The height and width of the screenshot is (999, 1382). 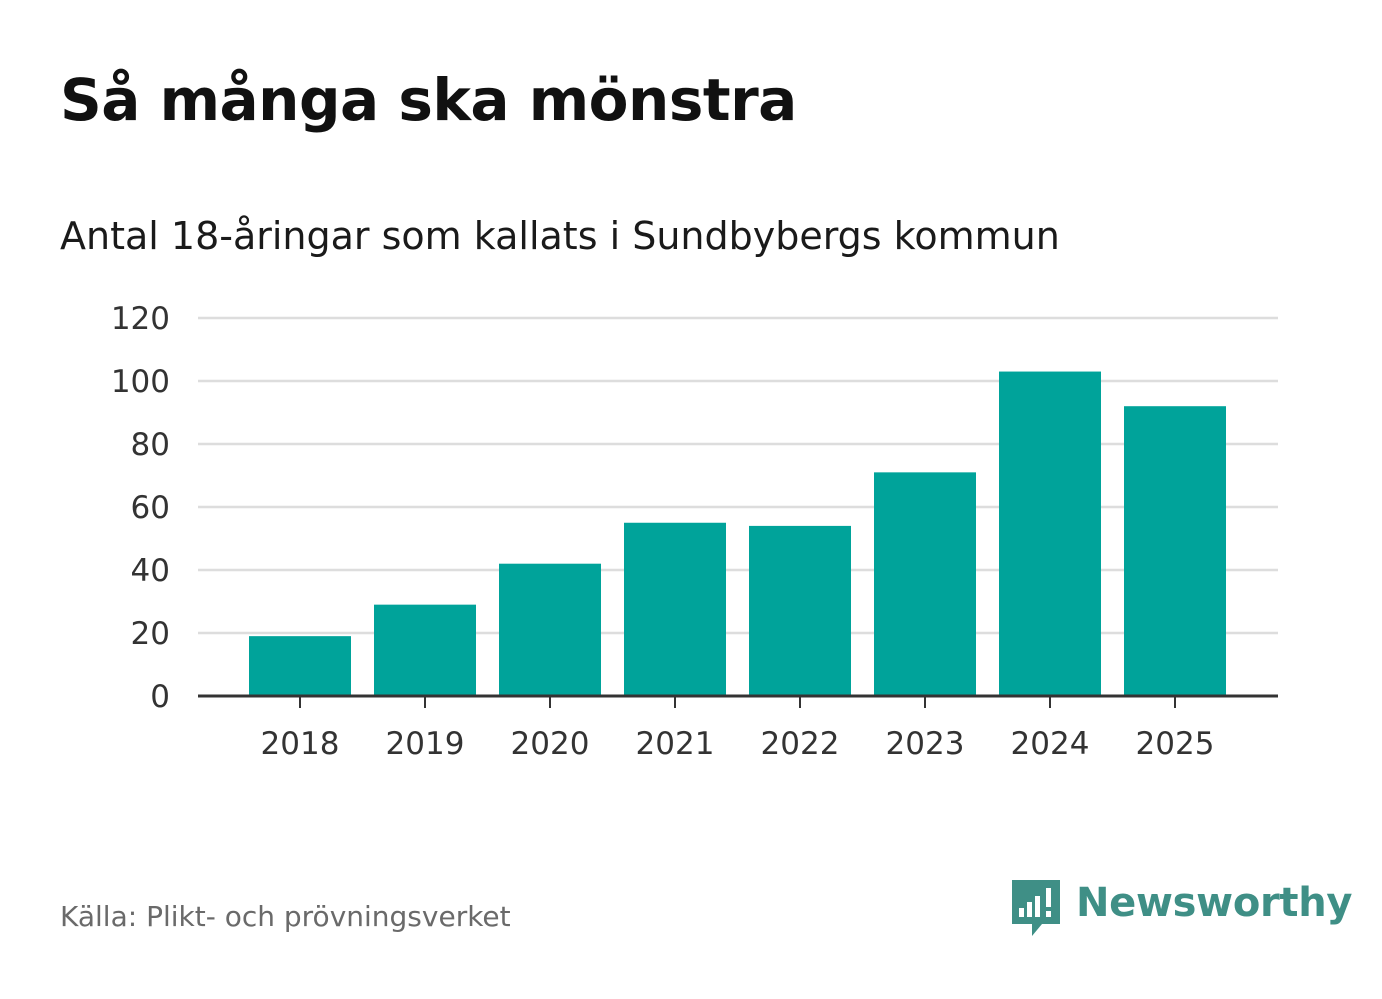 What do you see at coordinates (738, 701) in the screenshot?
I see `x-axis` at bounding box center [738, 701].